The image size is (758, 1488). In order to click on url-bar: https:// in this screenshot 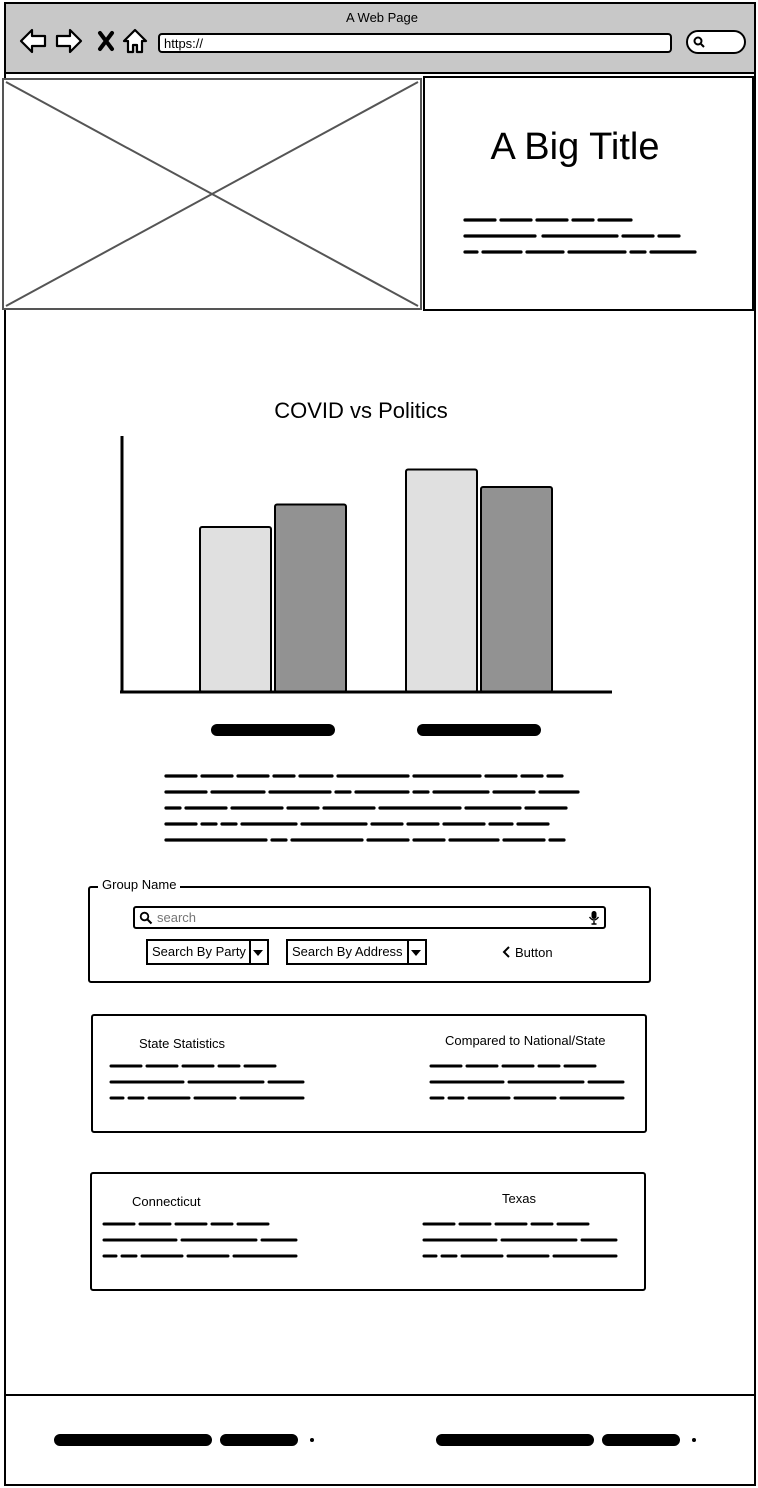, I will do `click(415, 43)`.